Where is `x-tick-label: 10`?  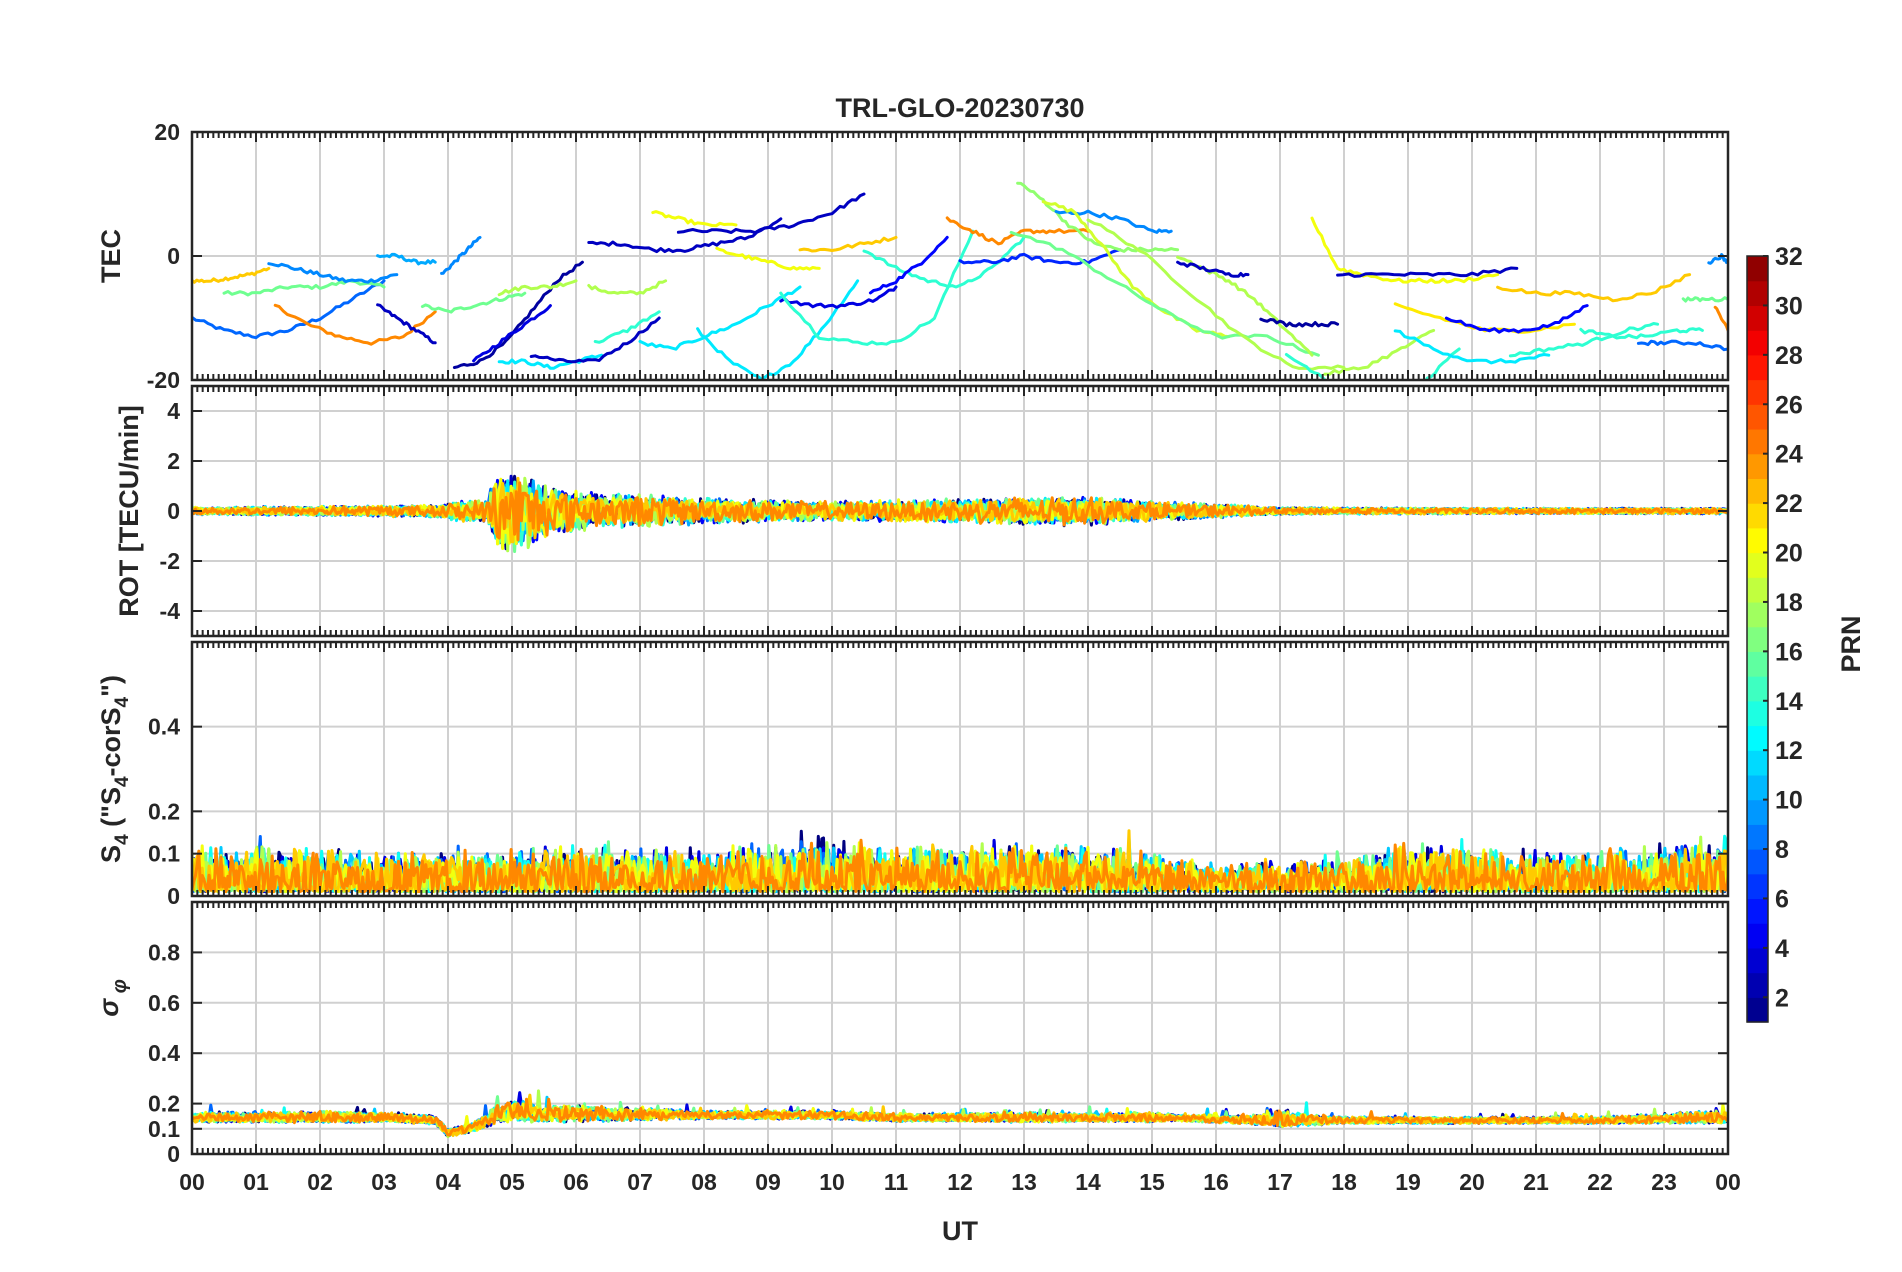 x-tick-label: 10 is located at coordinates (832, 1182).